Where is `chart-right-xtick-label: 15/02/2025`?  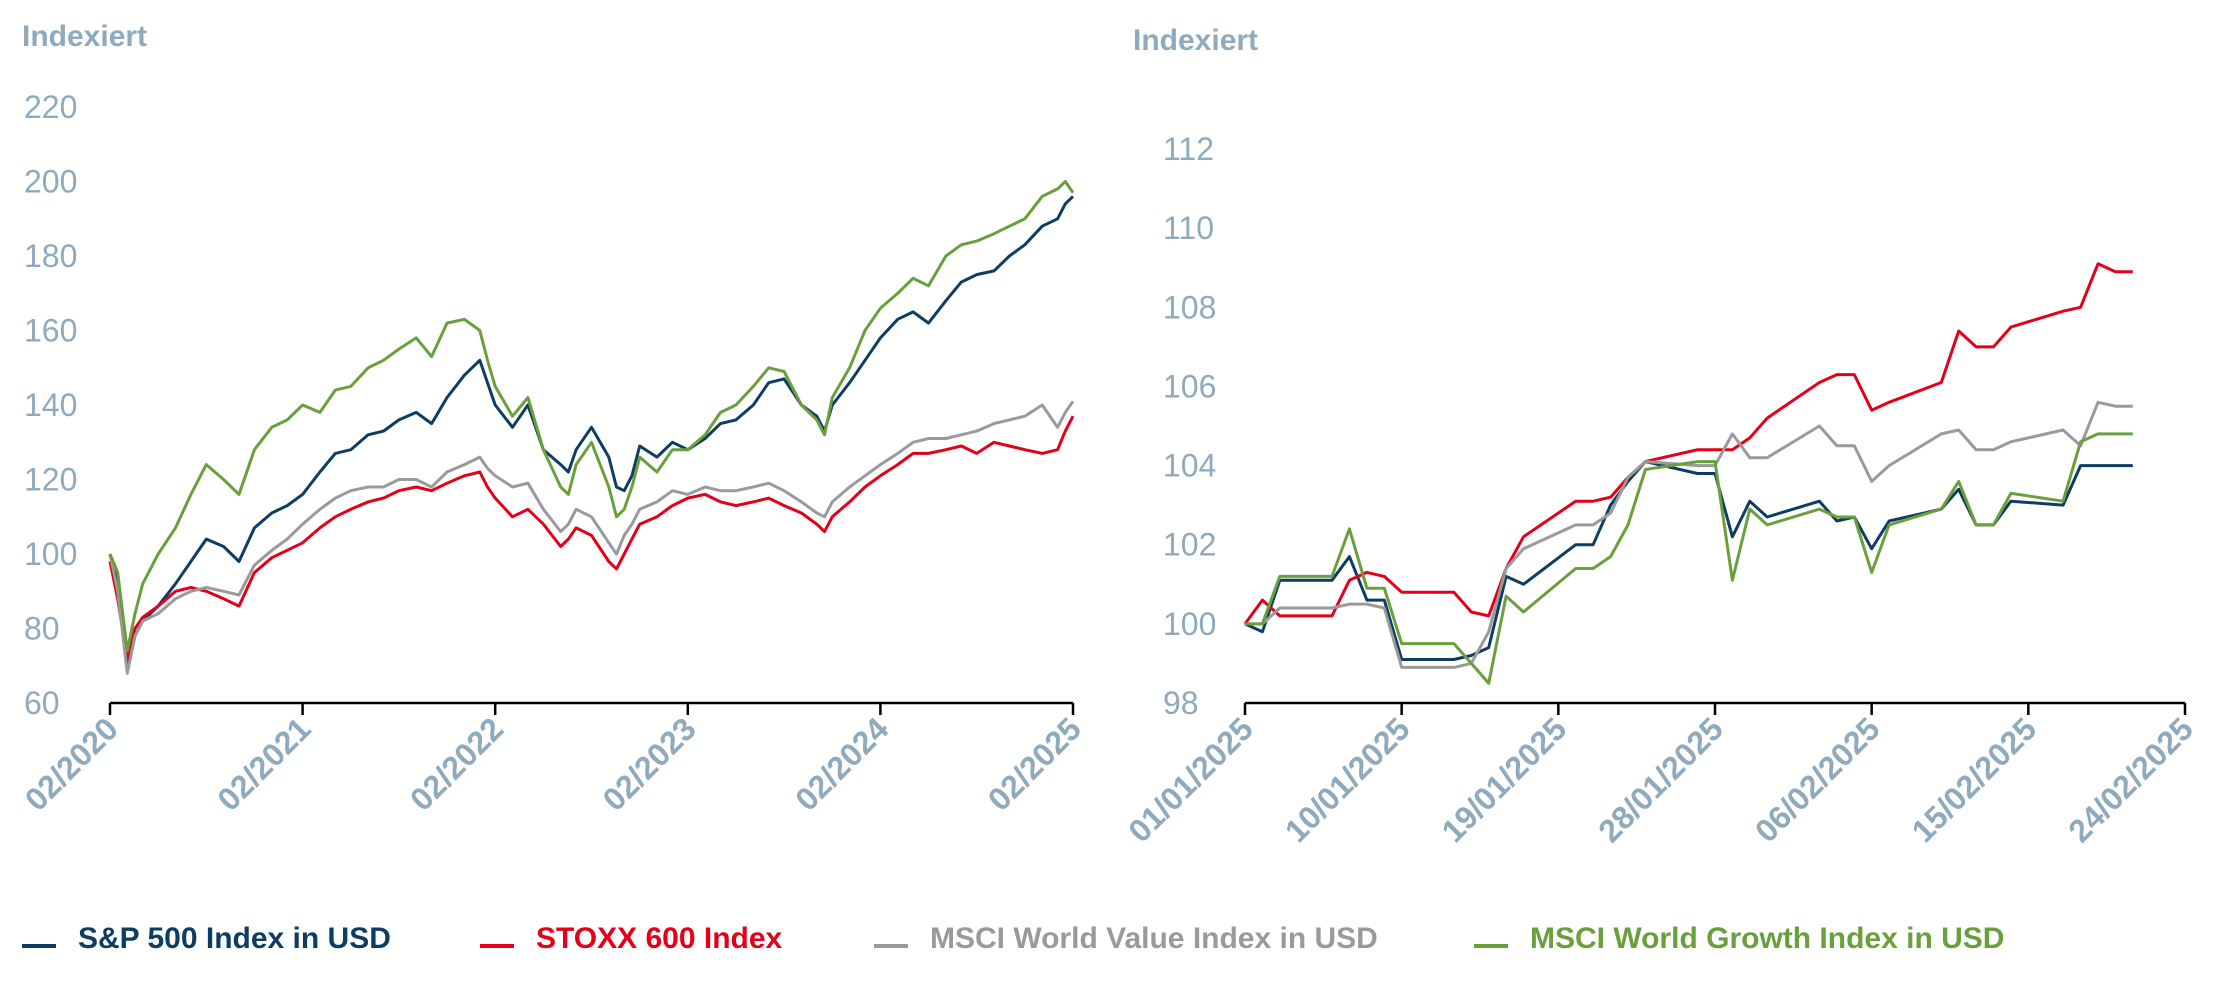 chart-right-xtick-label: 15/02/2025 is located at coordinates (1974, 779).